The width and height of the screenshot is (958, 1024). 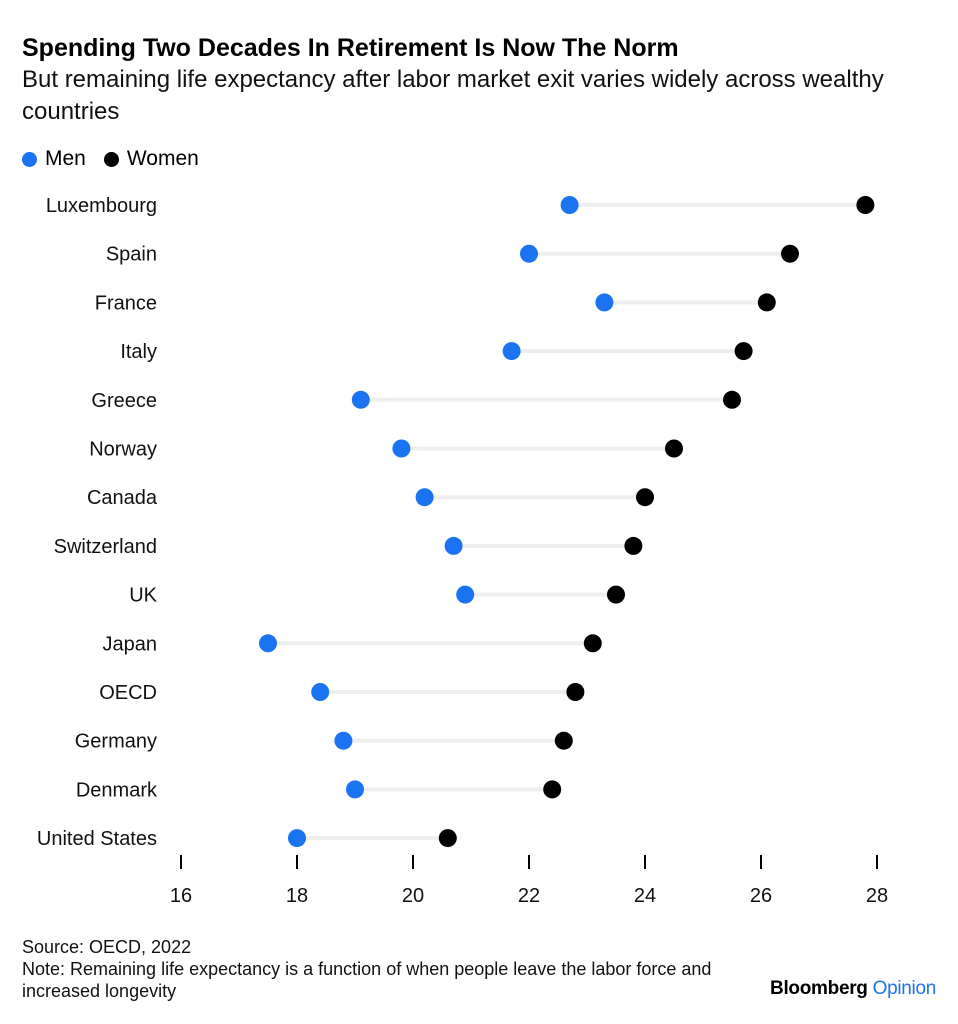 What do you see at coordinates (645, 896) in the screenshot?
I see `x-tick-label: 24` at bounding box center [645, 896].